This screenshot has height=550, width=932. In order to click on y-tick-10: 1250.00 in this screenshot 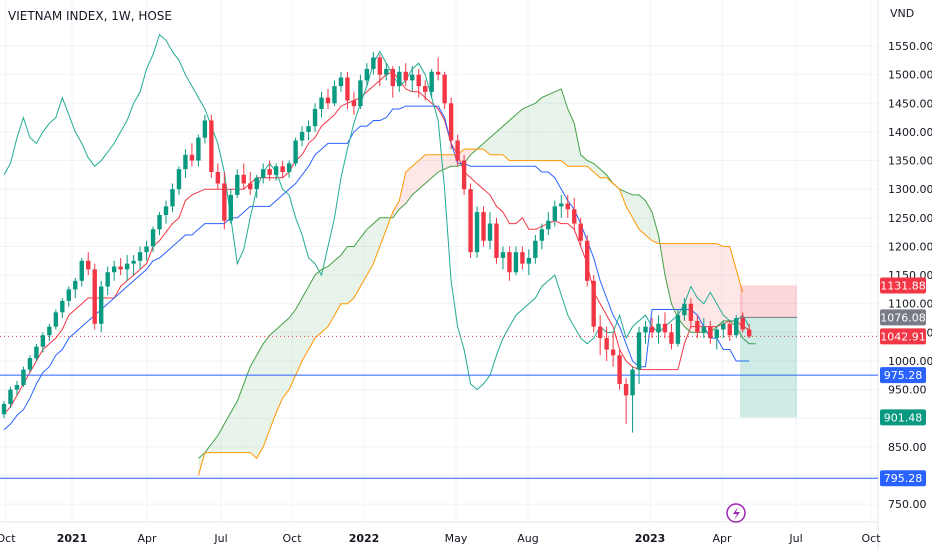, I will do `click(910, 218)`.